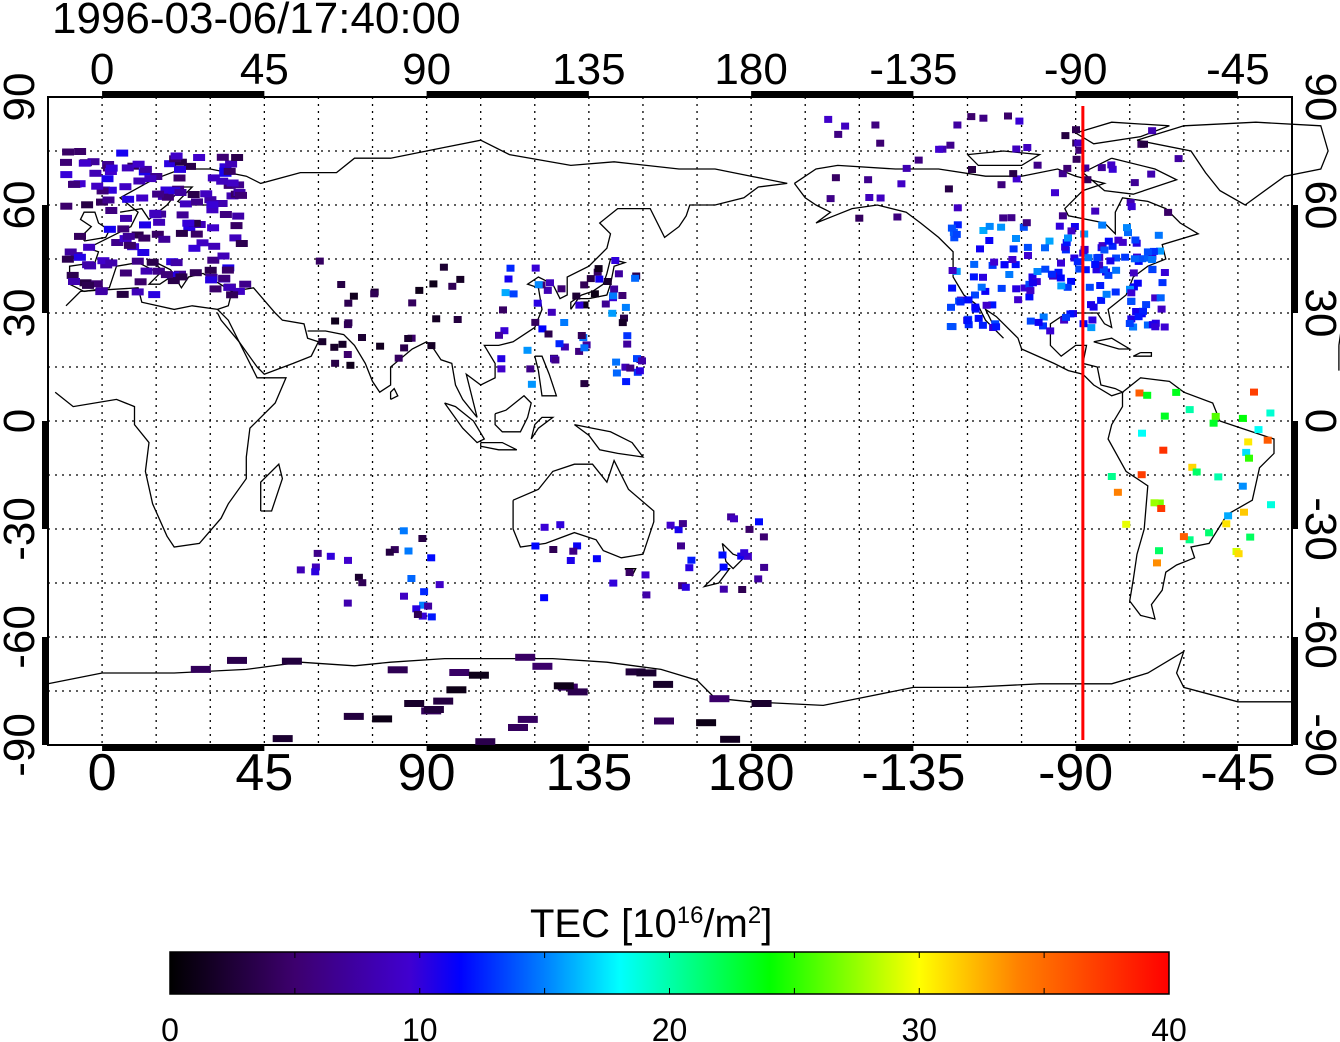  What do you see at coordinates (588, 69) in the screenshot?
I see `top-lon-label: 135` at bounding box center [588, 69].